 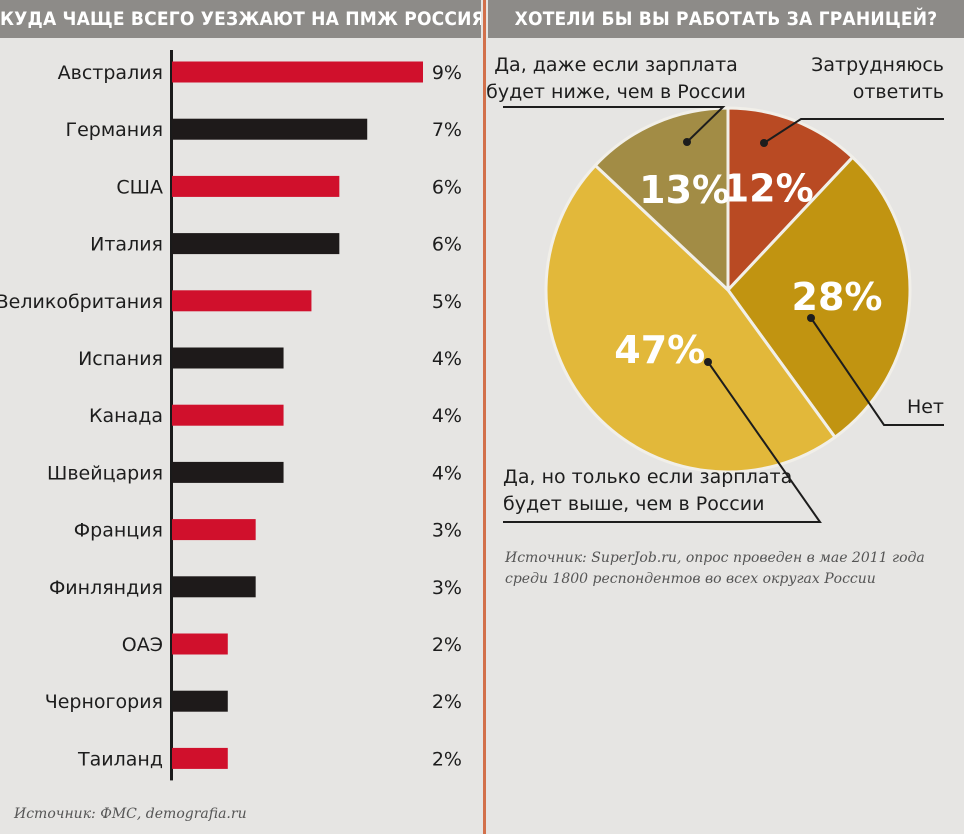 I want to click on category-label: Великобритания, so click(x=81, y=302).